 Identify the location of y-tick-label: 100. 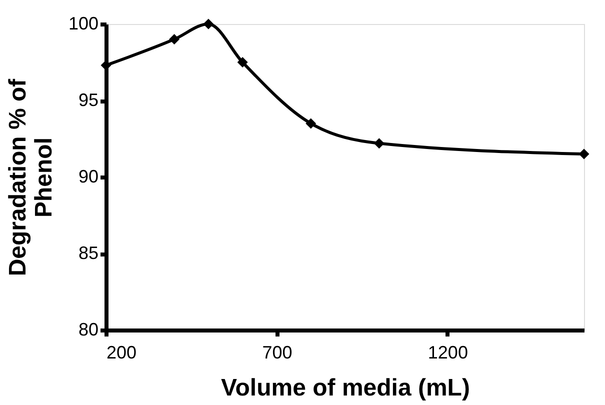
(83, 24).